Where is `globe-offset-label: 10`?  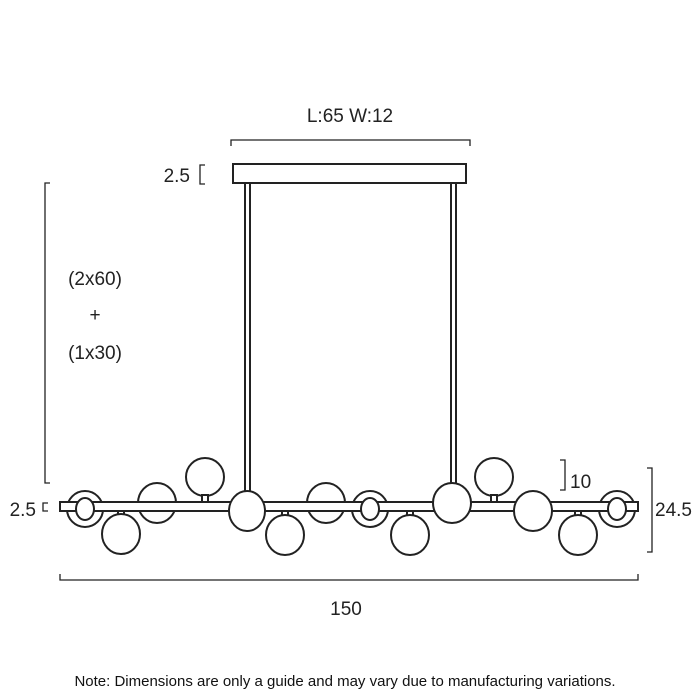
globe-offset-label: 10 is located at coordinates (580, 482).